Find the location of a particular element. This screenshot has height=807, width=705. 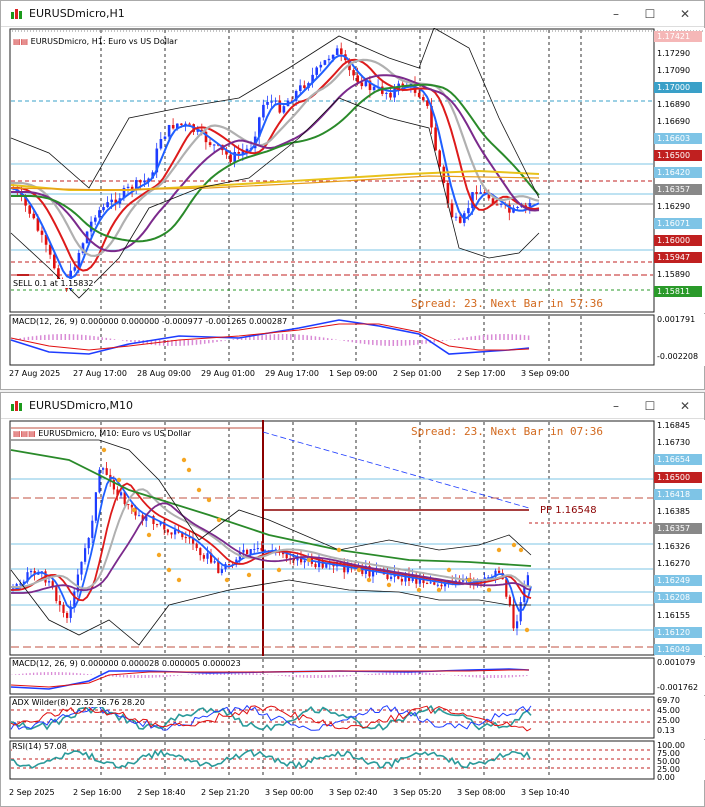

price-tick-label: 1.16208 is located at coordinates (678, 598).